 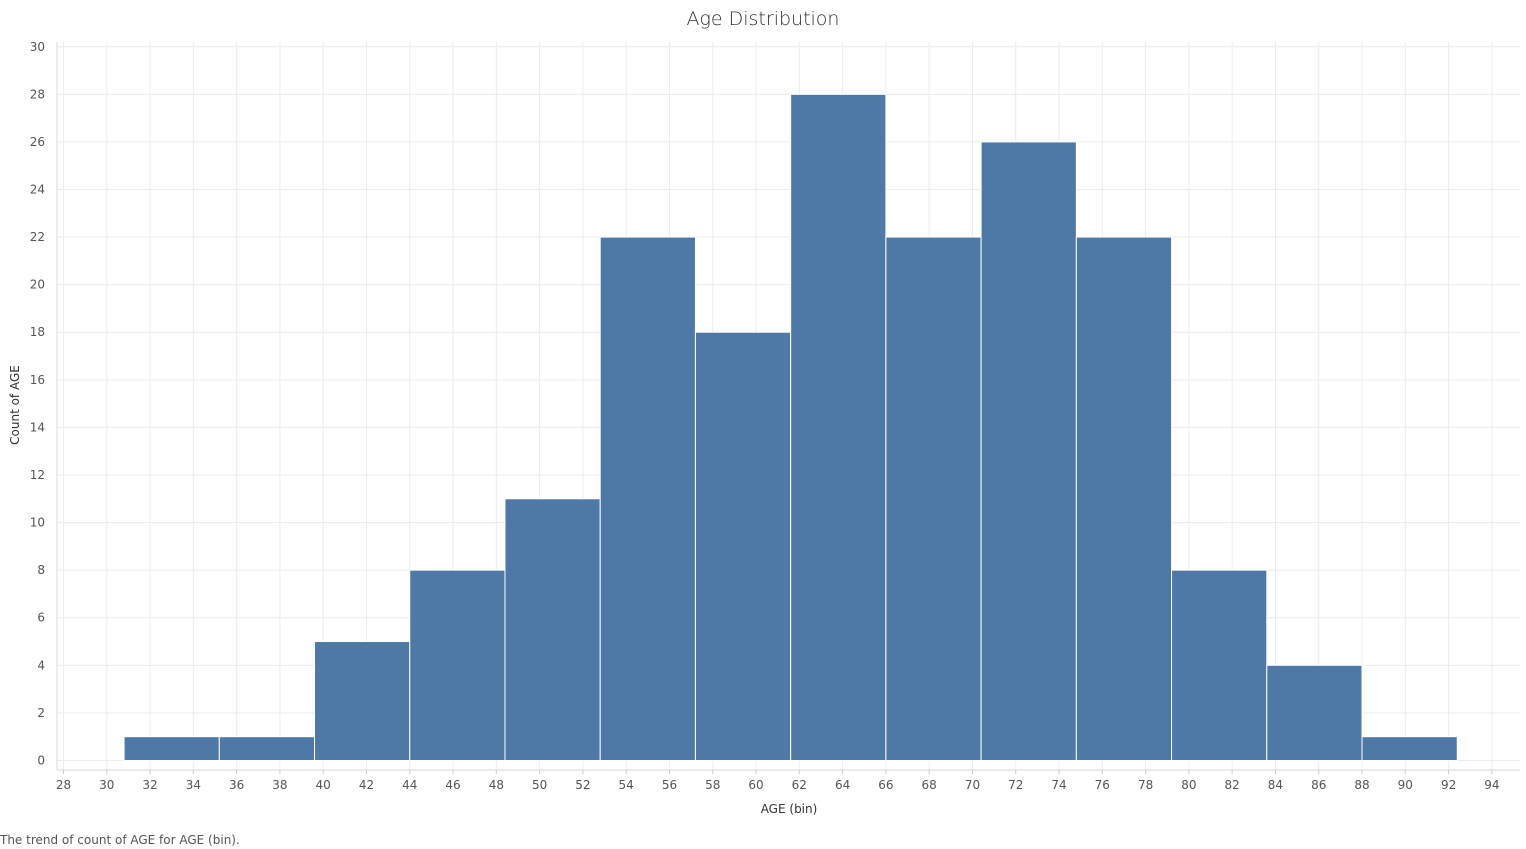 I want to click on x-tick-label: 68, so click(x=929, y=785).